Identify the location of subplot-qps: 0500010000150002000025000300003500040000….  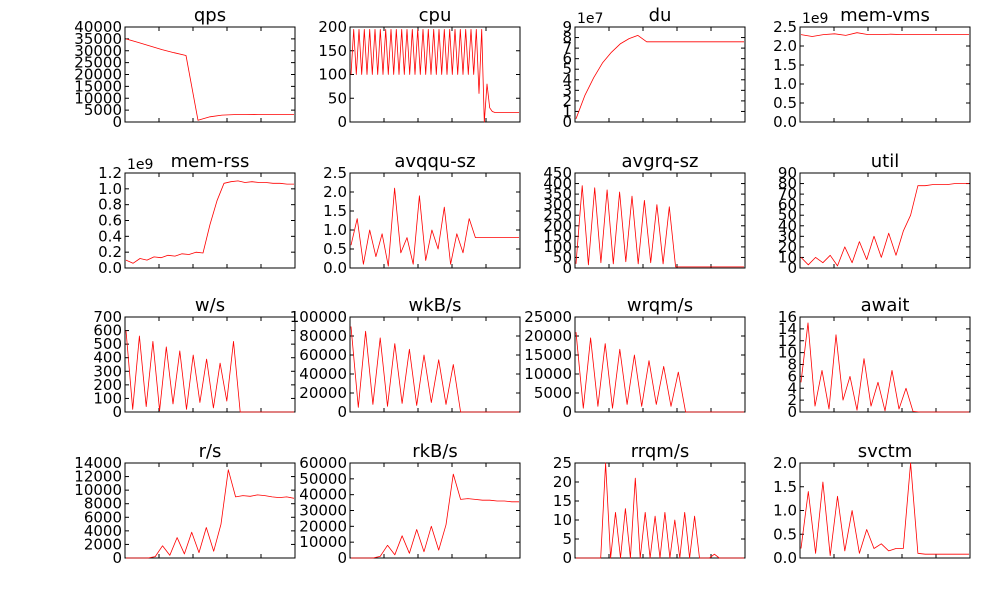
(185, 68).